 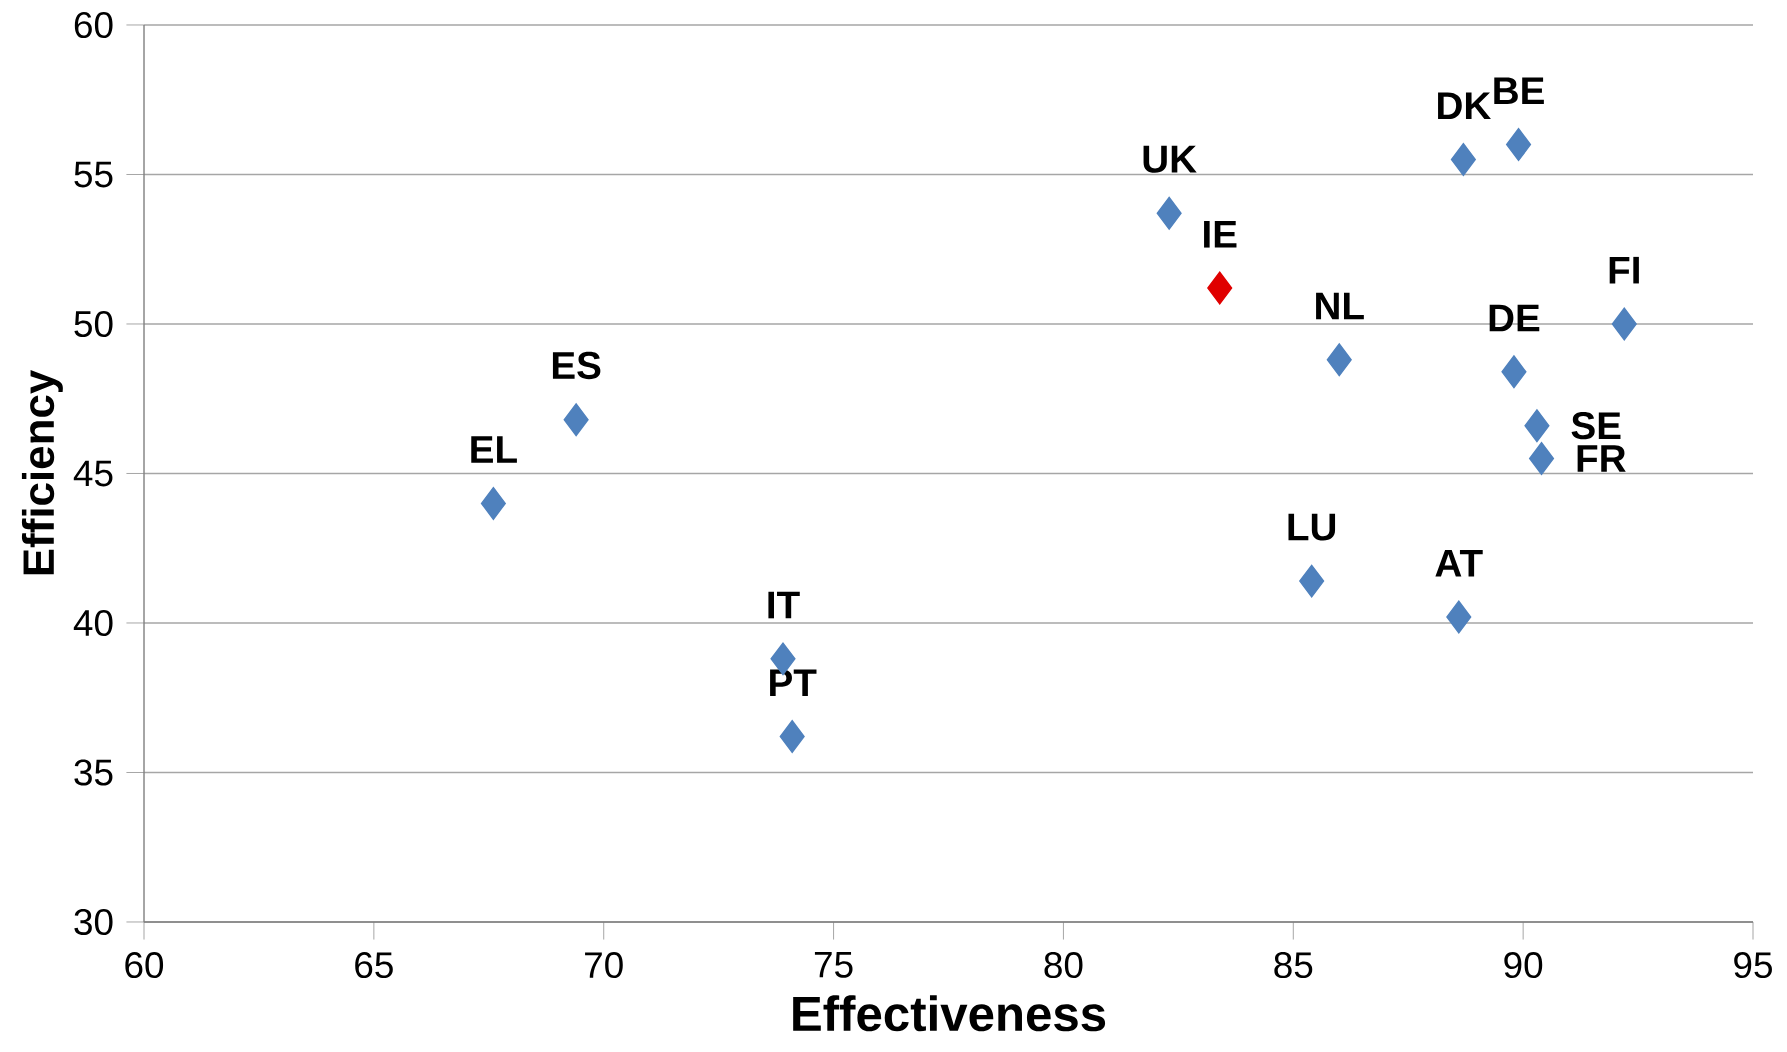 What do you see at coordinates (494, 449) in the screenshot?
I see `annotation: EL` at bounding box center [494, 449].